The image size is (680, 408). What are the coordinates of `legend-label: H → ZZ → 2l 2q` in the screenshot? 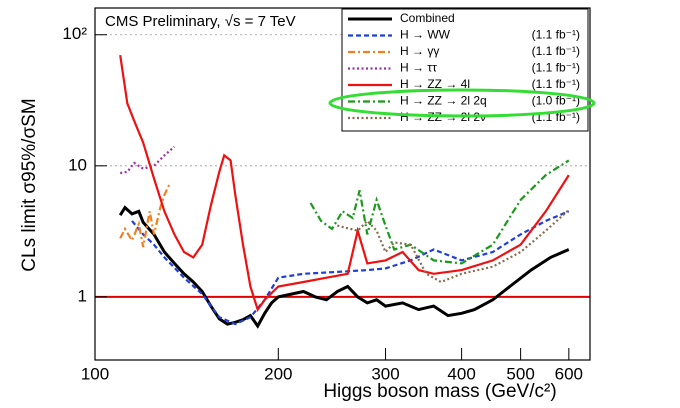 It's located at (443, 101).